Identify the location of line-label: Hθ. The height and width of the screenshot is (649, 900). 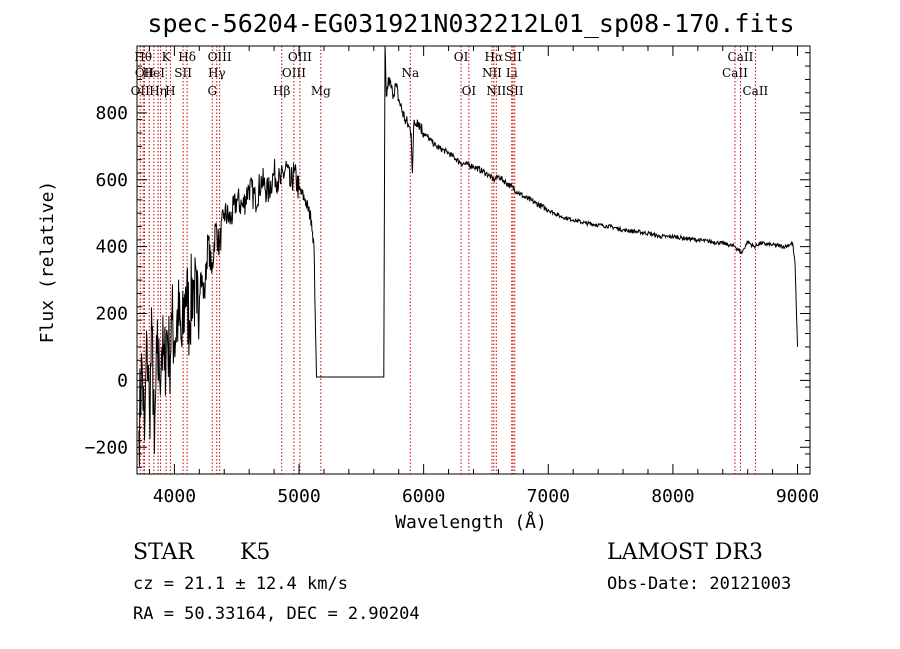
(143, 57).